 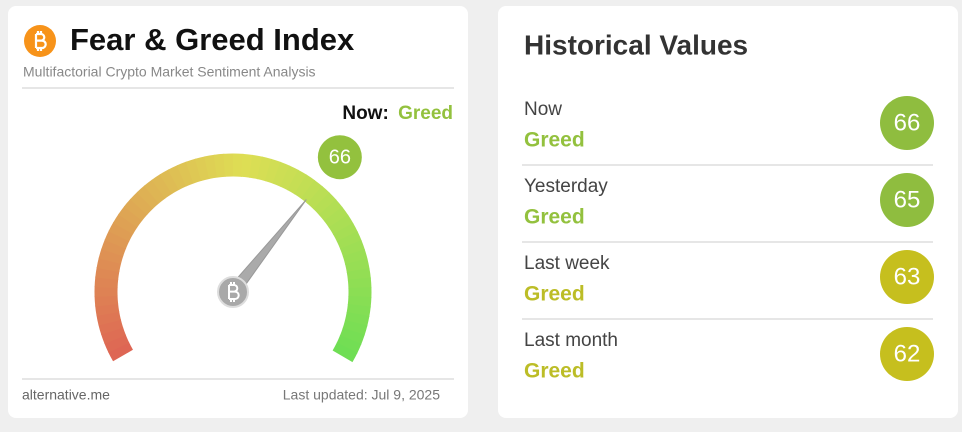 I want to click on history-title: Historical Values, so click(x=636, y=44).